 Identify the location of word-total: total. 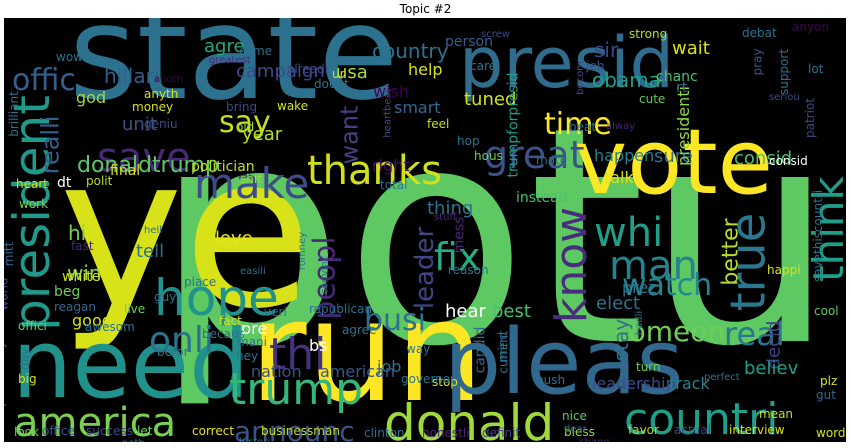
(394, 185).